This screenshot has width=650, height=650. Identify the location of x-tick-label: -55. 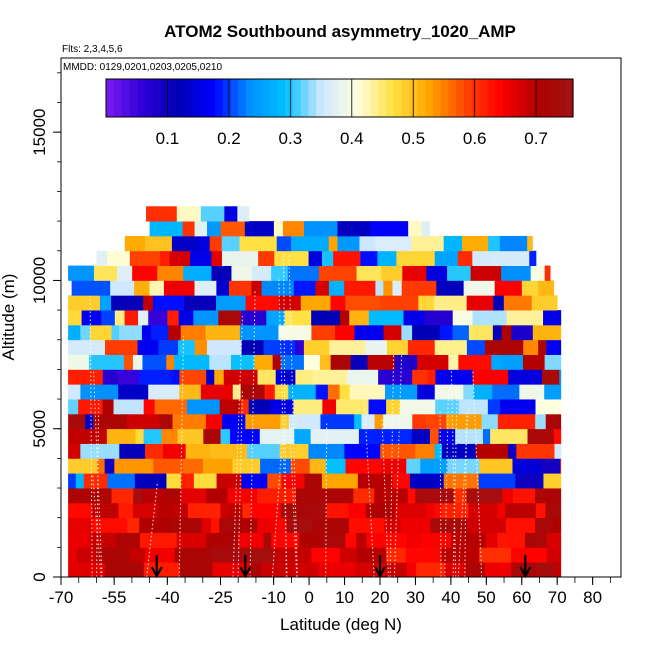
(114, 597).